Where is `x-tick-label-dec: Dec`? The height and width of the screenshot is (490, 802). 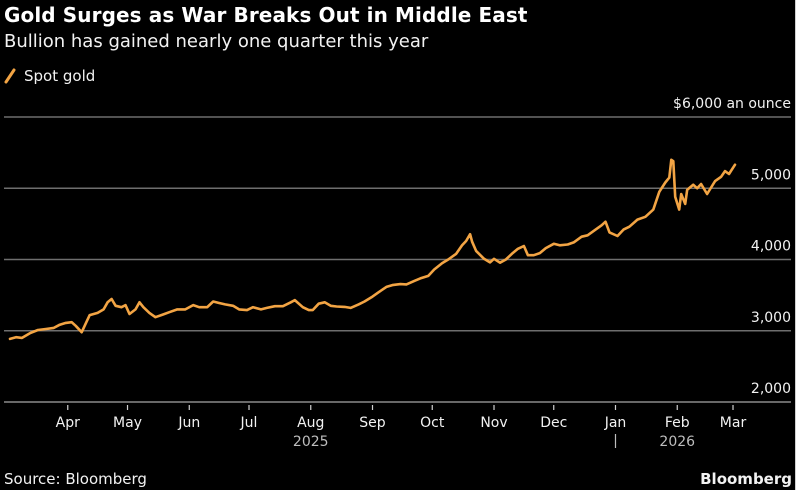
x-tick-label-dec: Dec is located at coordinates (553, 423).